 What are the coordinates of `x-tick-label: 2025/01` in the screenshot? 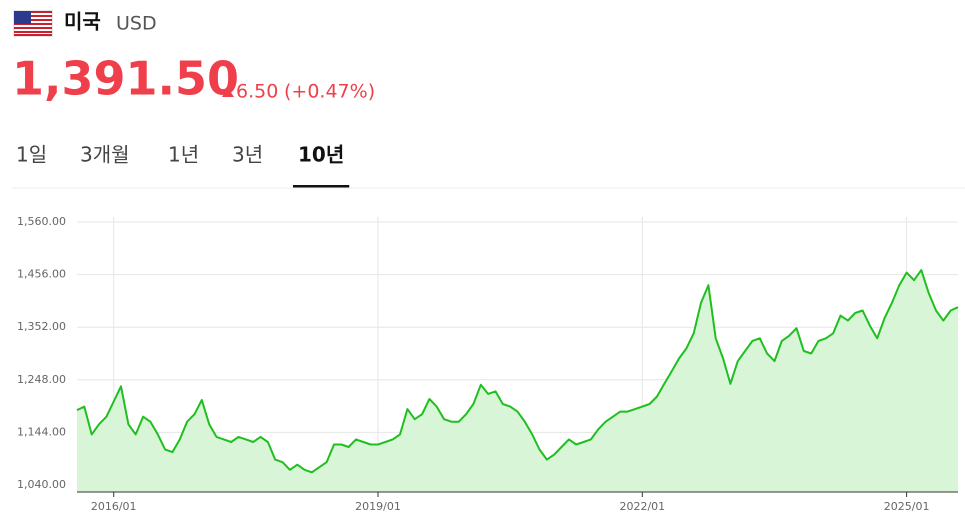 It's located at (907, 506).